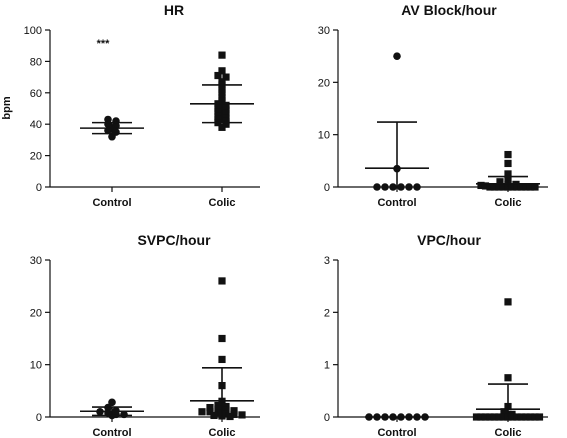 This screenshot has height=438, width=567. What do you see at coordinates (449, 240) in the screenshot?
I see `panel-title: VPC/hour` at bounding box center [449, 240].